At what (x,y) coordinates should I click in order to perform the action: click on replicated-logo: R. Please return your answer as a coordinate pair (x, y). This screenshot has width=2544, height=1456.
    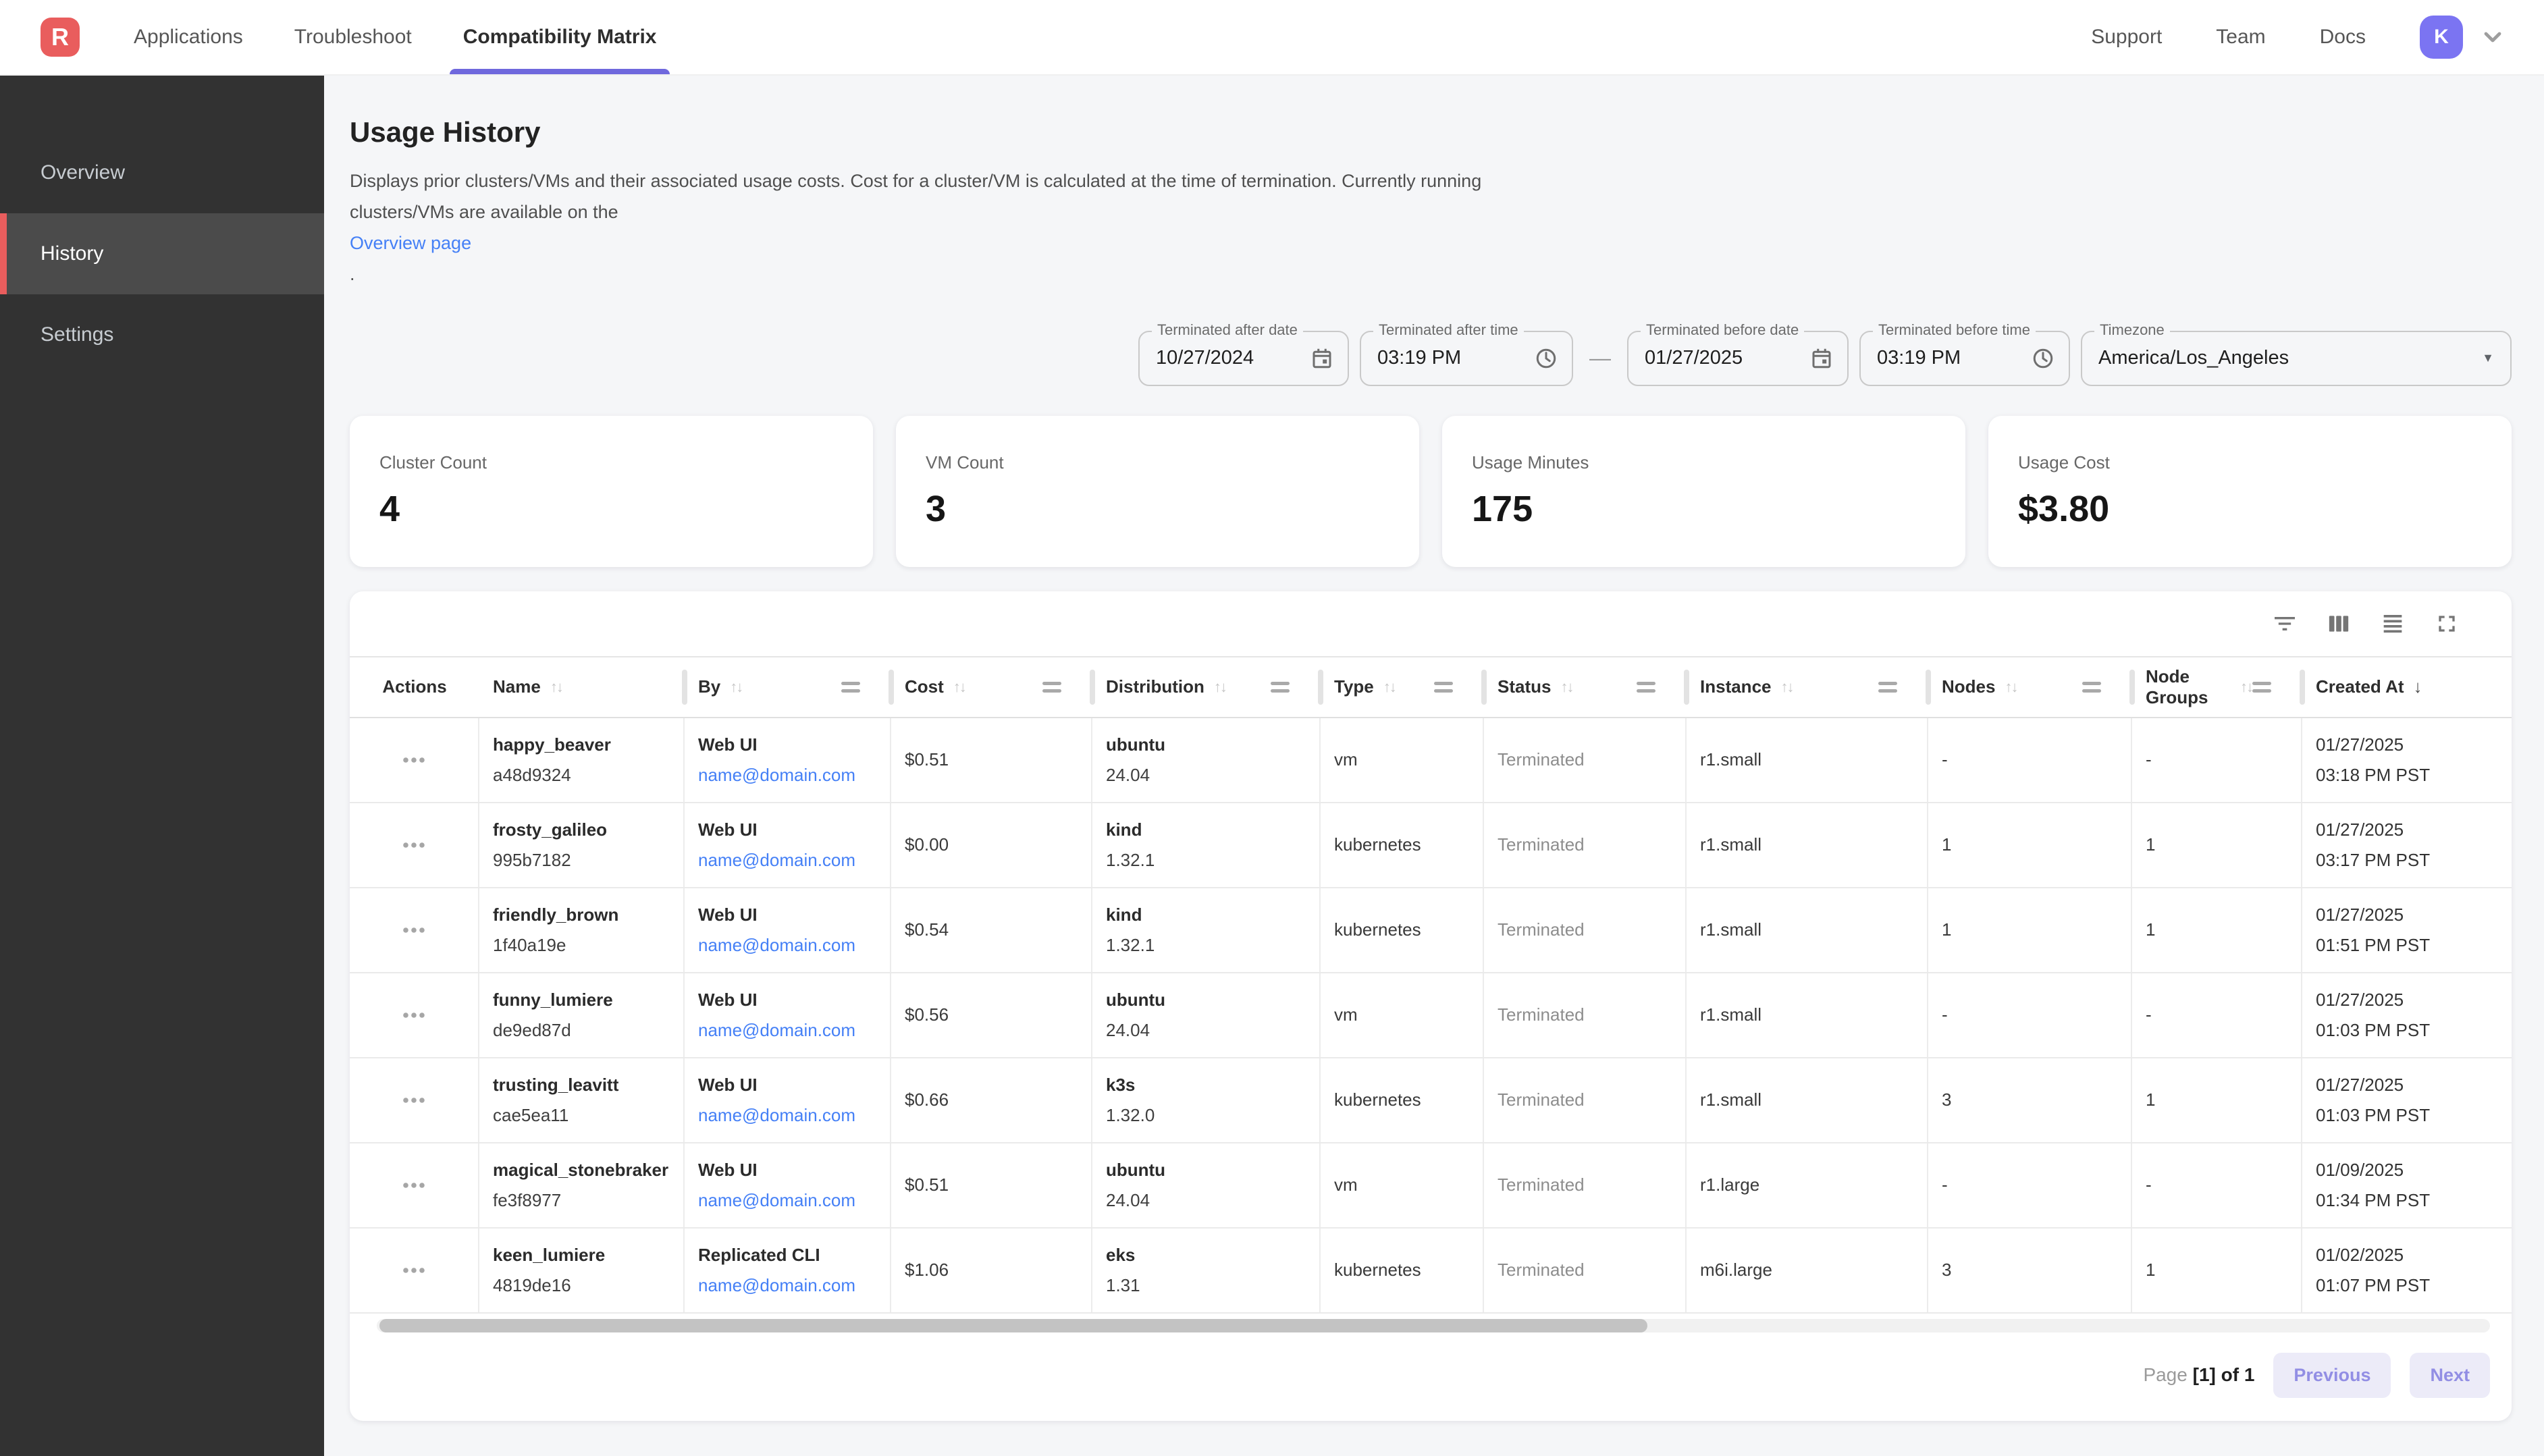
    Looking at the image, I should click on (60, 37).